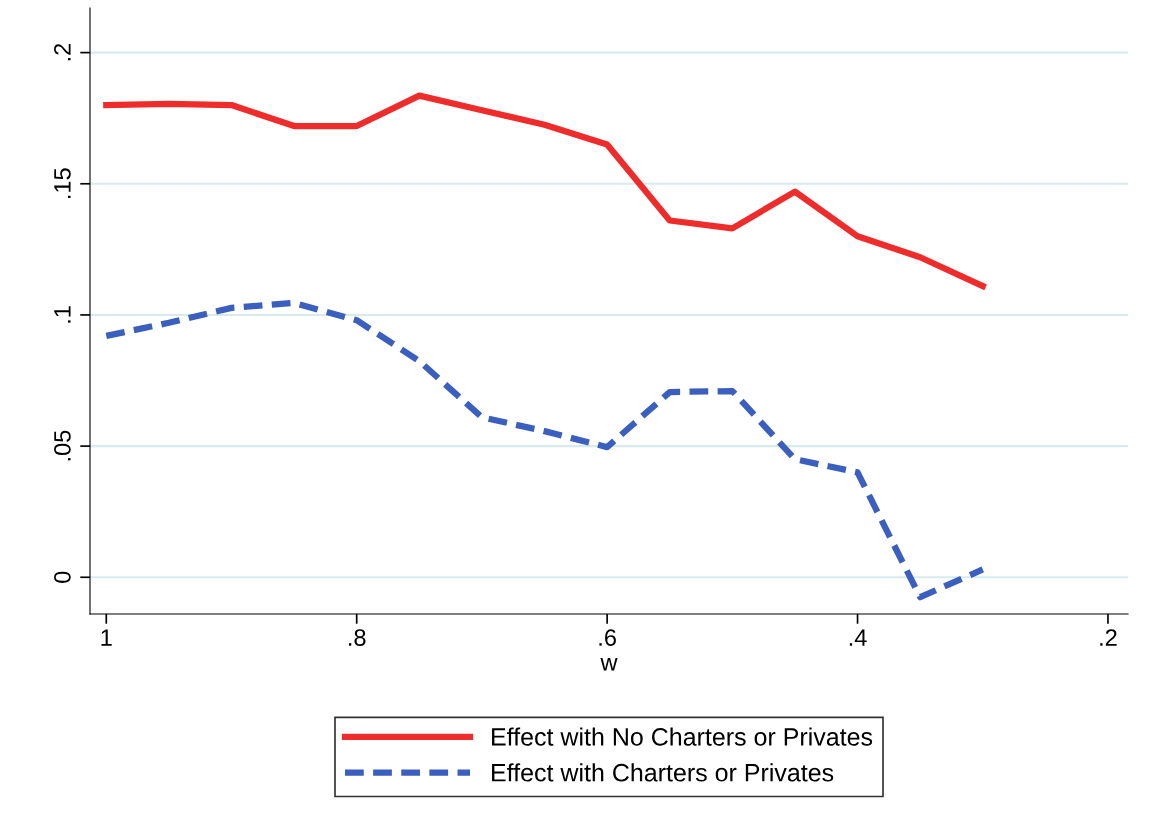  Describe the element at coordinates (106, 637) in the screenshot. I see `x-tick-label: 1` at that location.